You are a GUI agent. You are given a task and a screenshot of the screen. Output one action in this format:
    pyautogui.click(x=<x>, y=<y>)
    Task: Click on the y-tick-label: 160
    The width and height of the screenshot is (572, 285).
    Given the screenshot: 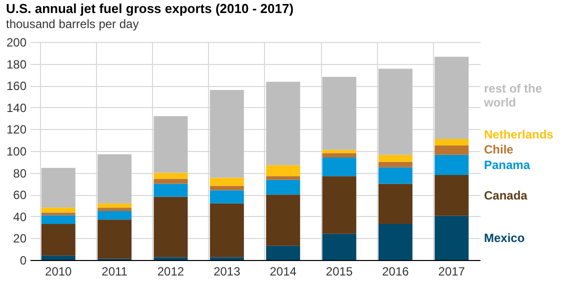 What is the action you would take?
    pyautogui.click(x=16, y=86)
    